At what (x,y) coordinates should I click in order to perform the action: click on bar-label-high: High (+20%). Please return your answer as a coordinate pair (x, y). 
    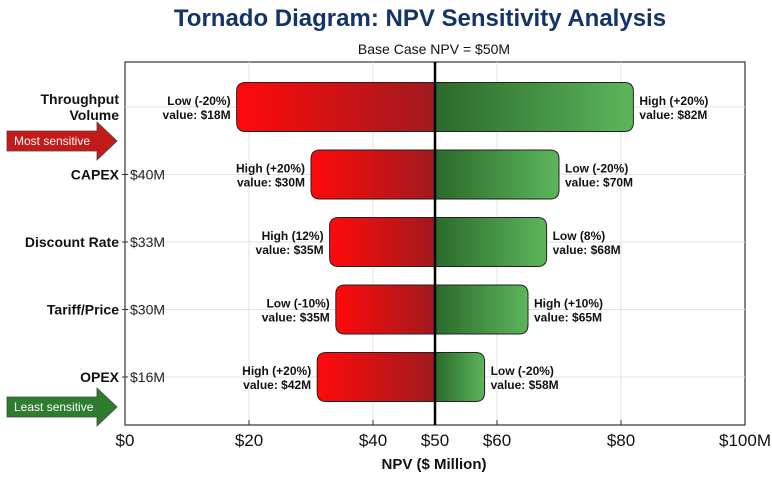
    Looking at the image, I should click on (673, 101).